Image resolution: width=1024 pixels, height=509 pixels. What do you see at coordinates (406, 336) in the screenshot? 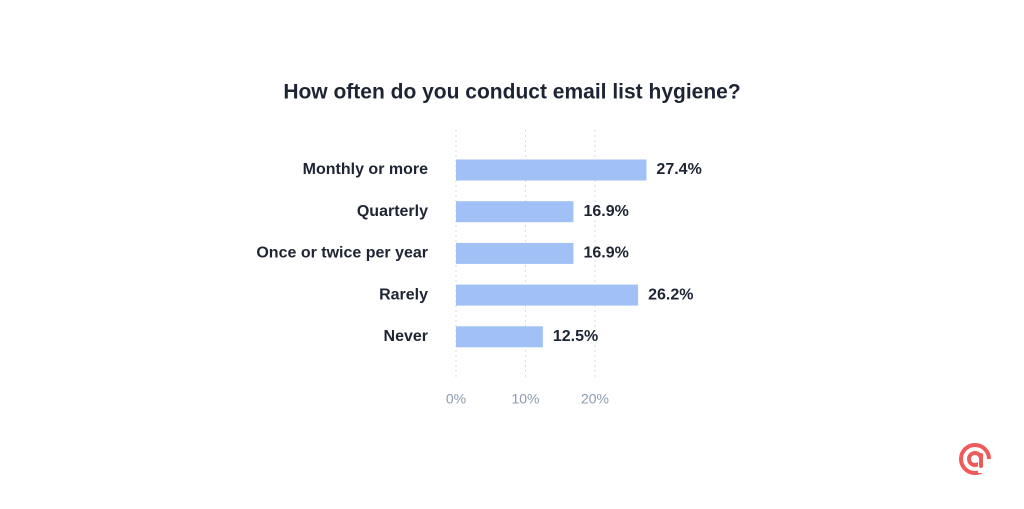
I see `category-label: Never` at bounding box center [406, 336].